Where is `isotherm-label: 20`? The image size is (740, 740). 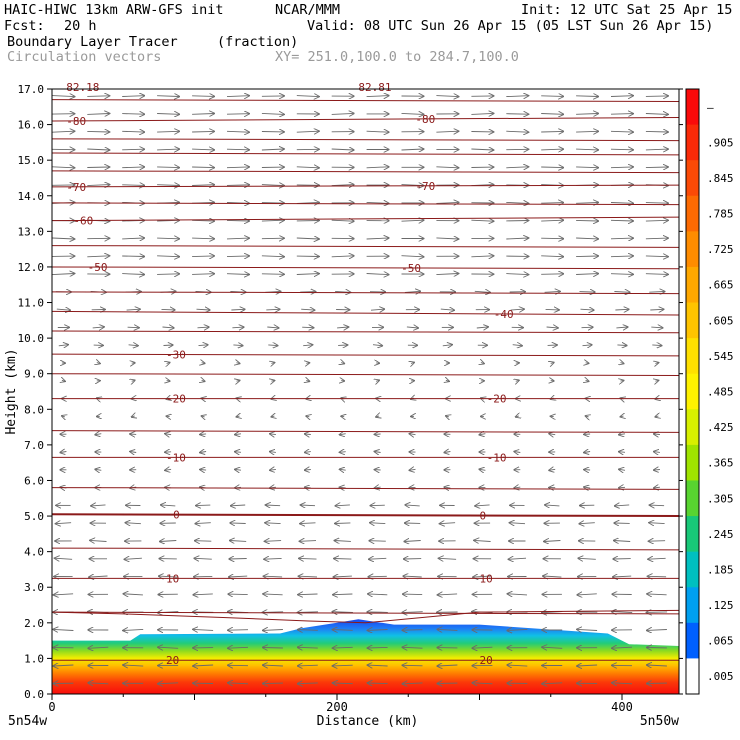
isotherm-label: 20 is located at coordinates (486, 660).